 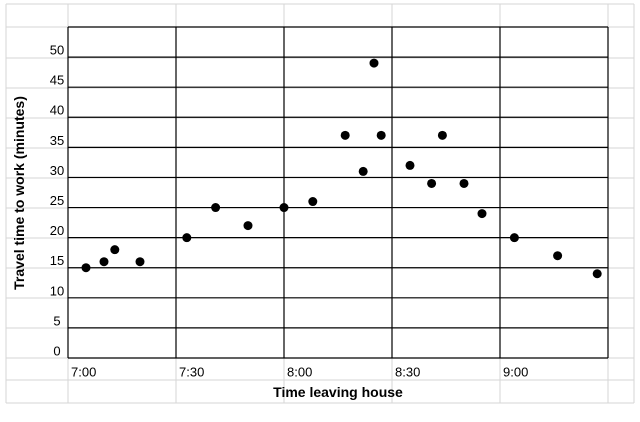 What do you see at coordinates (57, 230) in the screenshot?
I see `y-tick-label: 20` at bounding box center [57, 230].